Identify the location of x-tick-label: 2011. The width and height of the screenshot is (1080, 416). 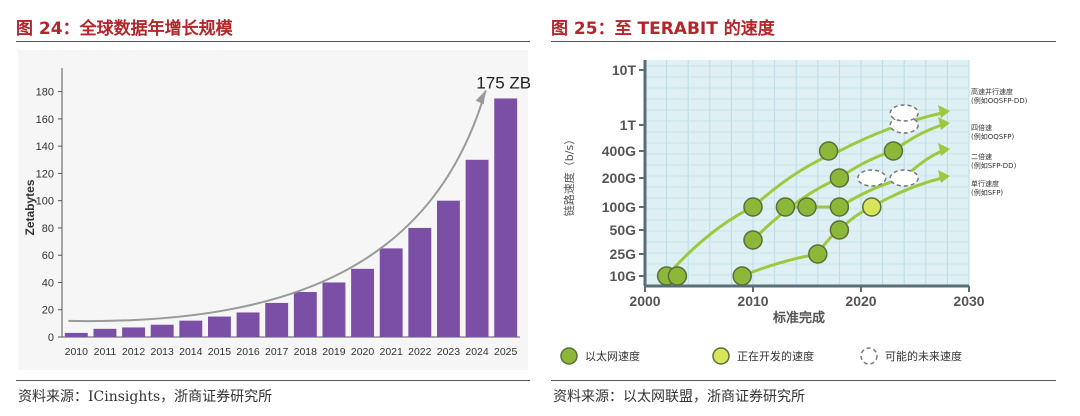
(105, 352).